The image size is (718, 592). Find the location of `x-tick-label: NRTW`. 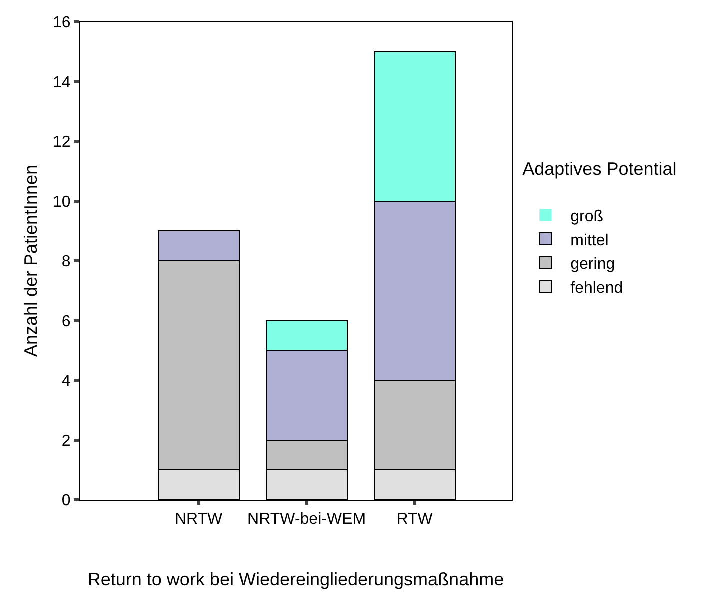

x-tick-label: NRTW is located at coordinates (199, 519).